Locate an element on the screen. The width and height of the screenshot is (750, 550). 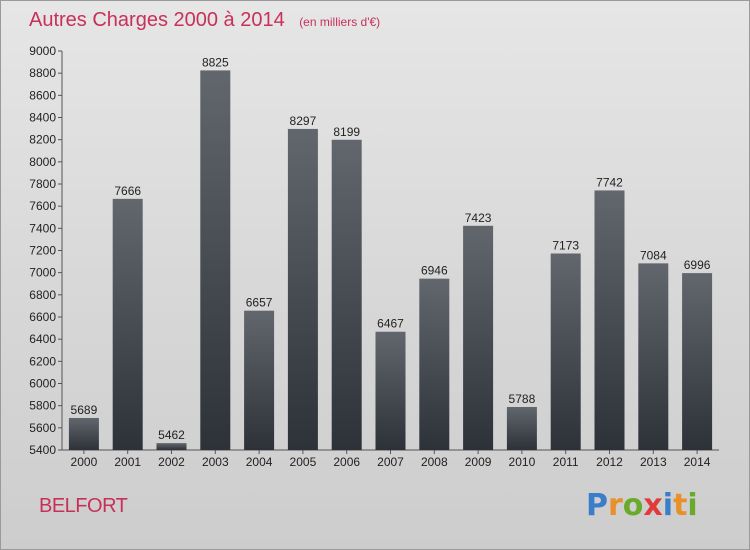
proxiti-logo: Proxiti is located at coordinates (642, 505).